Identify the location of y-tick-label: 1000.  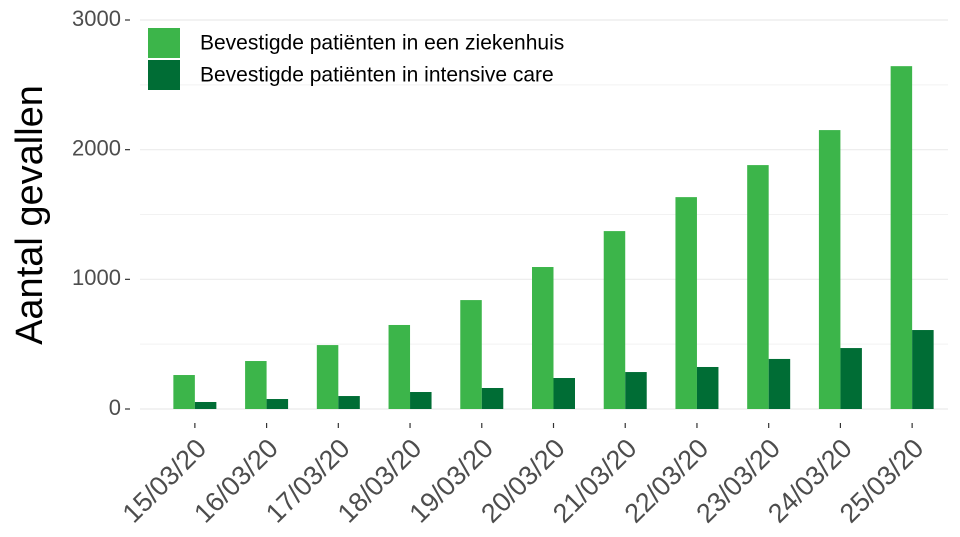
(96, 277).